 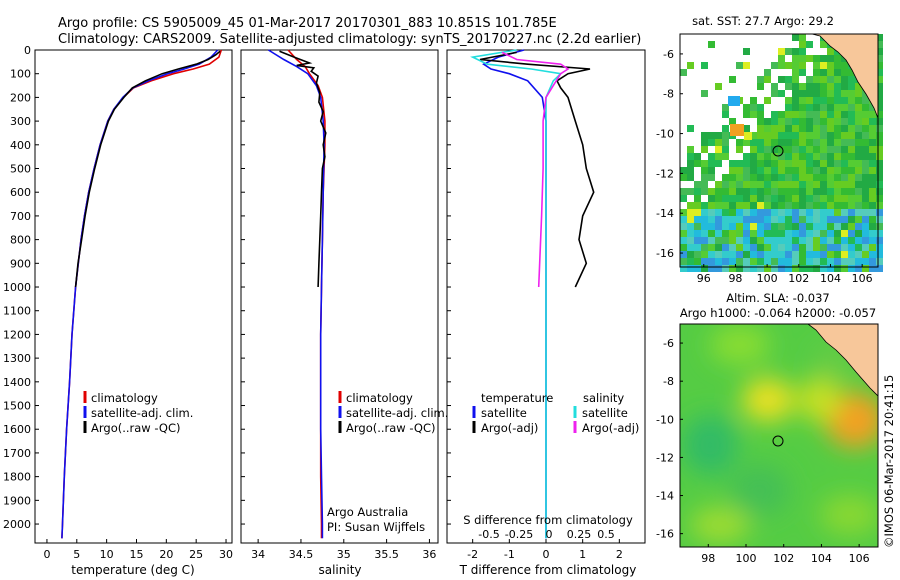 What do you see at coordinates (798, 278) in the screenshot?
I see `x-tick-label: 102` at bounding box center [798, 278].